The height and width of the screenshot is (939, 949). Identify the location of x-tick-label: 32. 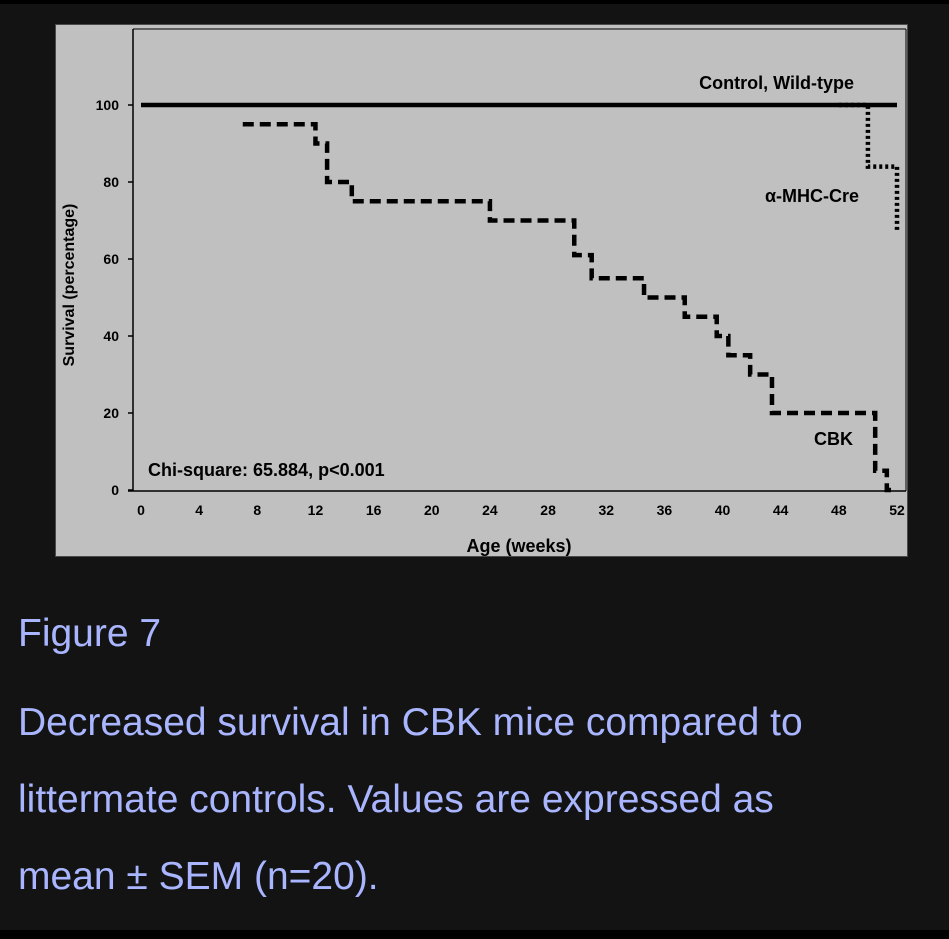
(606, 510).